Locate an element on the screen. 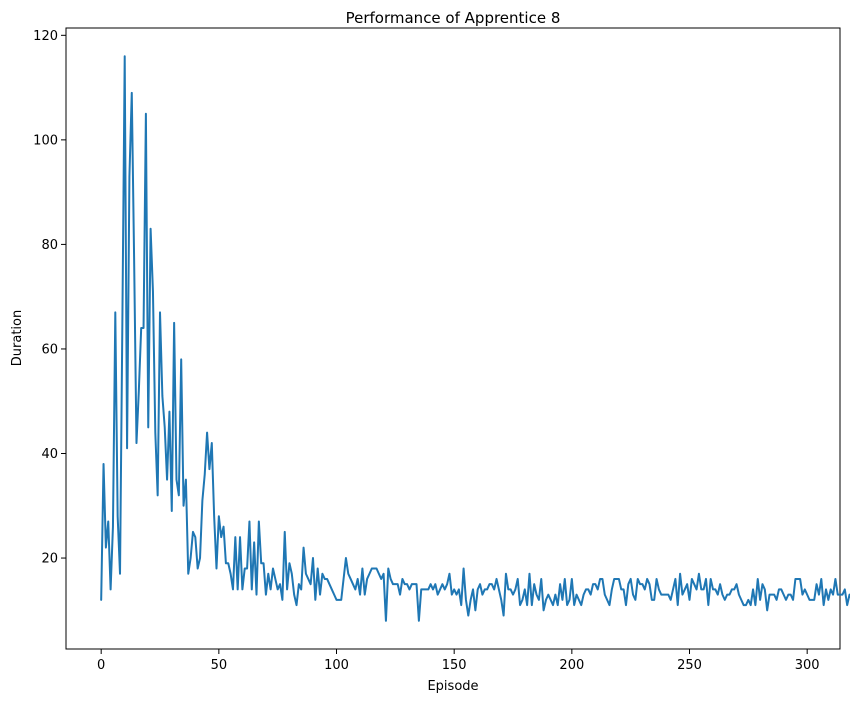 This screenshot has width=850, height=701. x-tick-label: 0 is located at coordinates (101, 665).